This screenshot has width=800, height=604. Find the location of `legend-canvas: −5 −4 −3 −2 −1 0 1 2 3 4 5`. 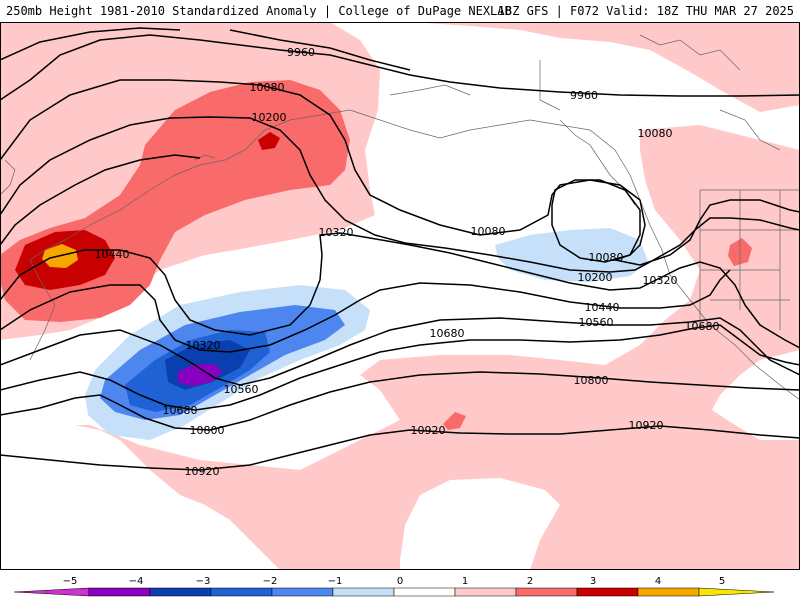

legend-canvas: −5 −4 −3 −2 −1 0 1 2 3 4 5 is located at coordinates (394, 586).